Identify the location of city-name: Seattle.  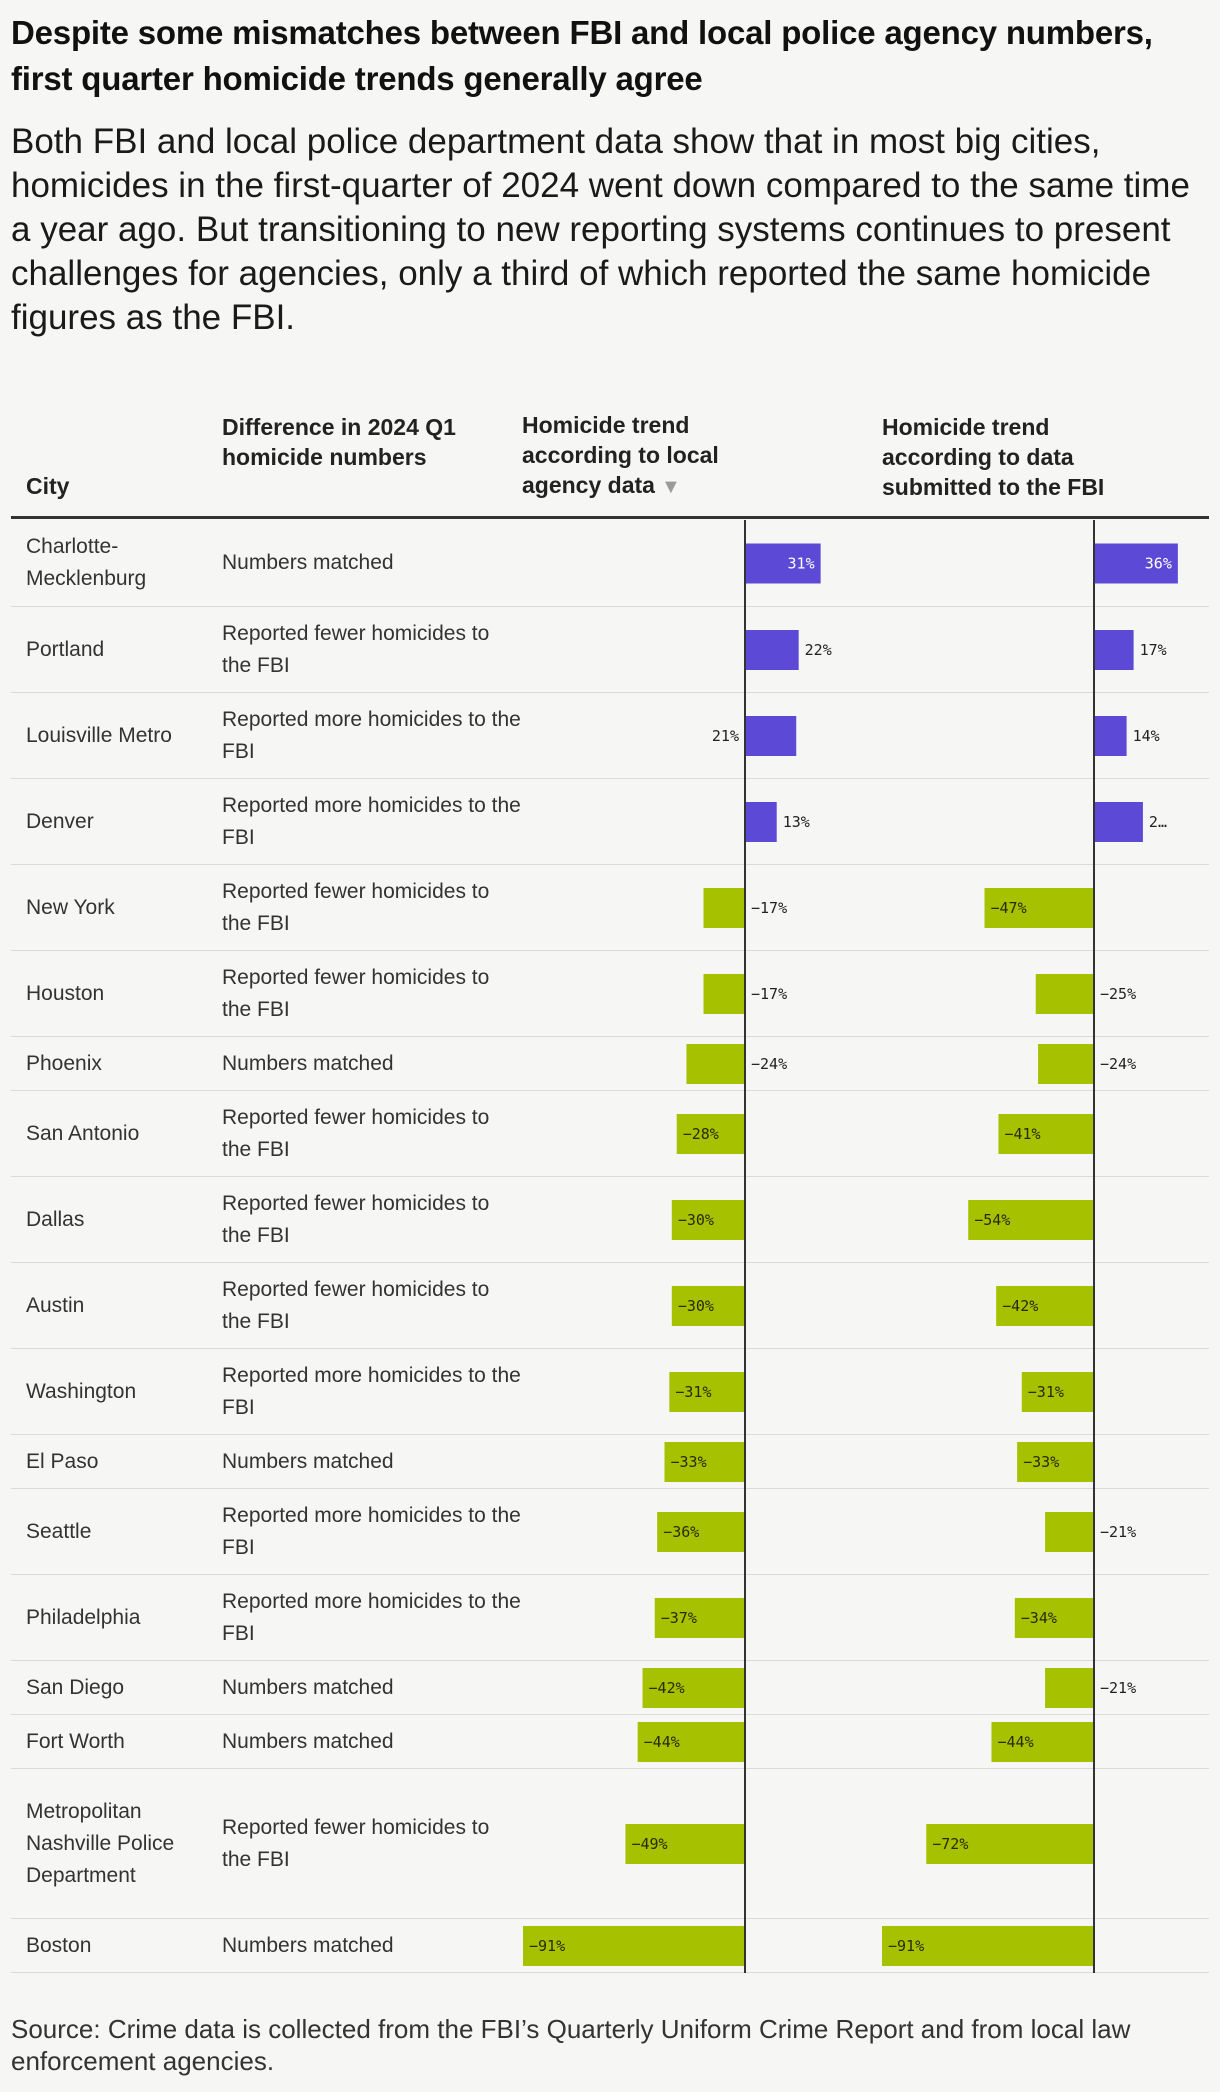
(59, 1531).